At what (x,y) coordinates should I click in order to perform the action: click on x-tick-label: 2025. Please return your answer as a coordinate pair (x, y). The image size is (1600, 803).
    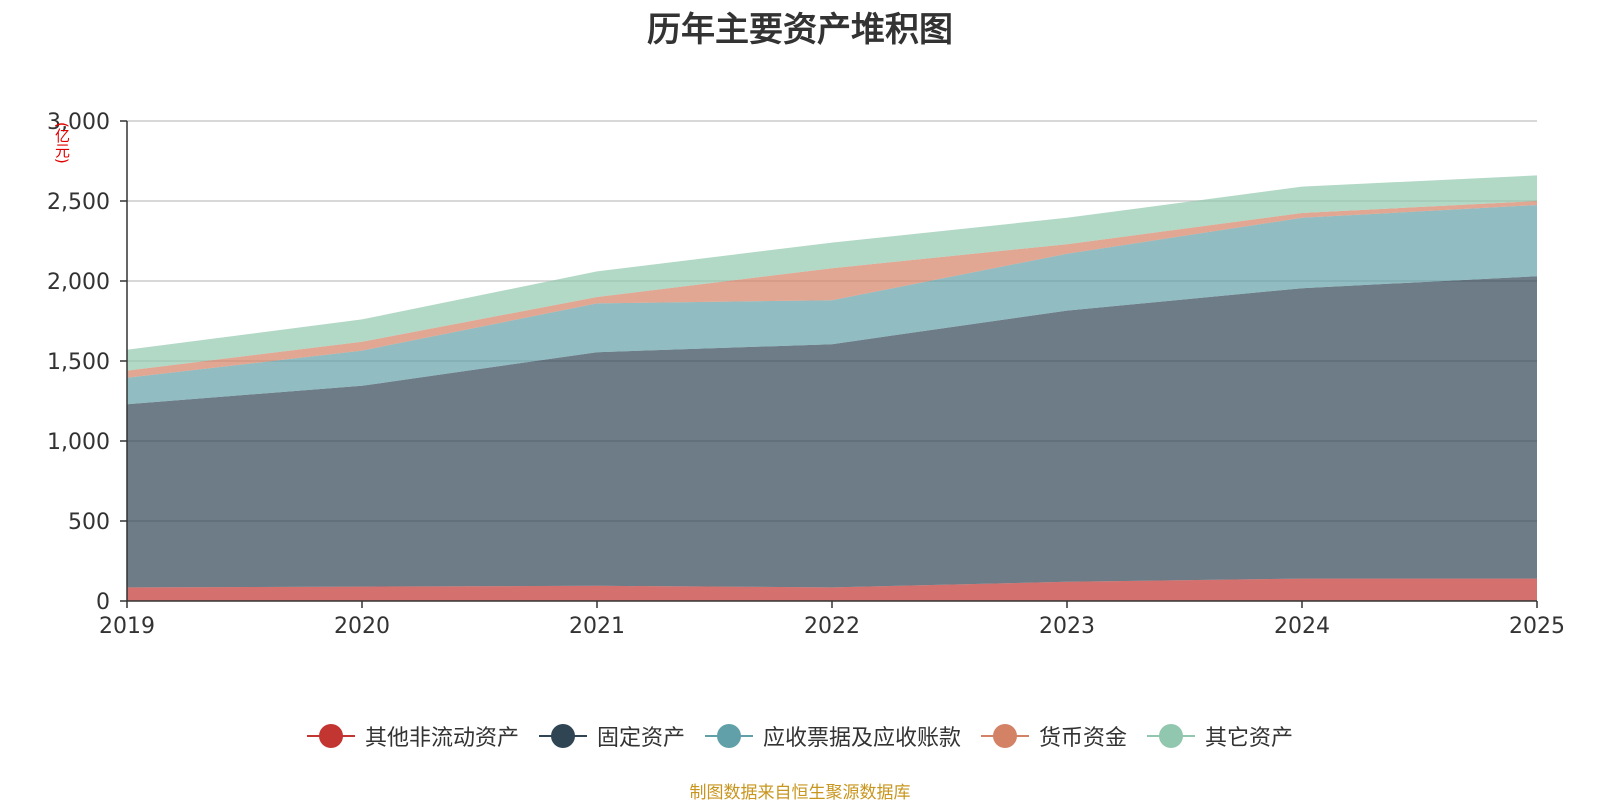
    Looking at the image, I should click on (1537, 626).